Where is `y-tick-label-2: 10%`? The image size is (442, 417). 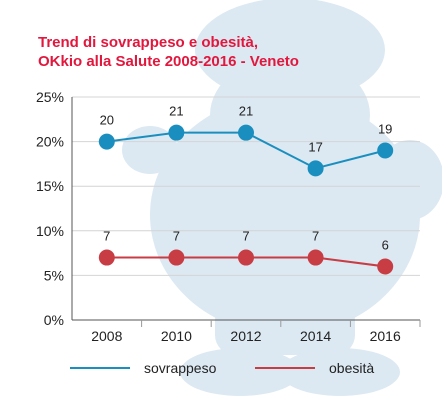
y-tick-label-2: 10% is located at coordinates (50, 231).